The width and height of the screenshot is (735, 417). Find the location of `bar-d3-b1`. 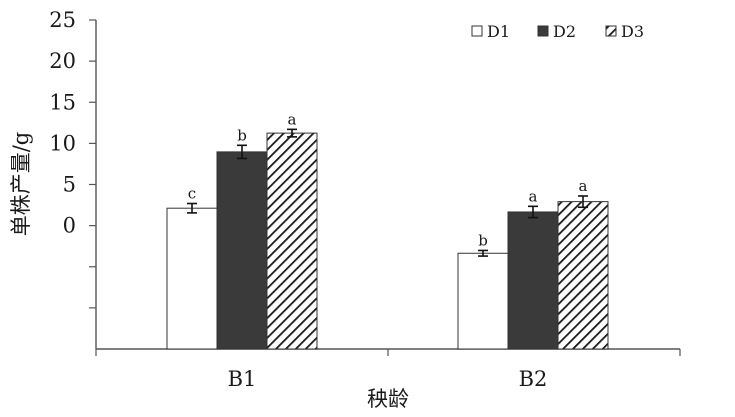

bar-d3-b1 is located at coordinates (292, 241).